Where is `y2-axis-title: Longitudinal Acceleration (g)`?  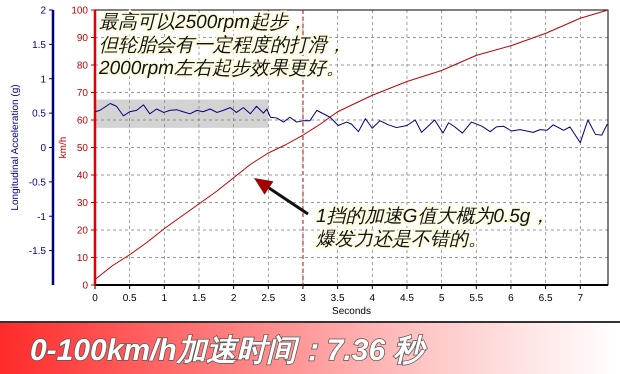
y2-axis-title: Longitudinal Acceleration (g) is located at coordinates (15, 147).